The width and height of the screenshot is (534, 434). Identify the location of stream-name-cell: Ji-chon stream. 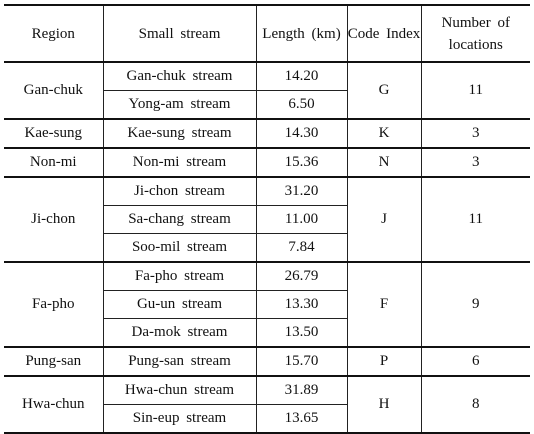
(179, 191).